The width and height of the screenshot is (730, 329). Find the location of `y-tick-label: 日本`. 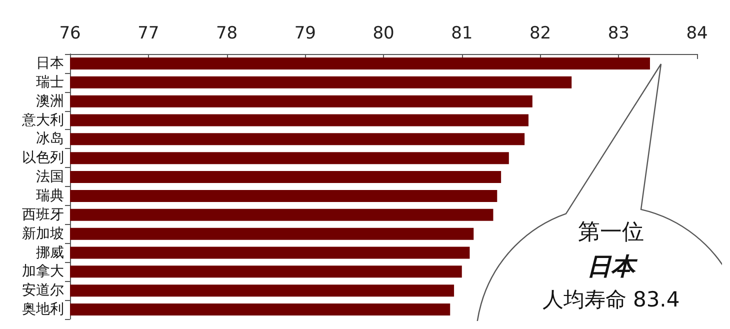

y-tick-label: 日本 is located at coordinates (50, 63).